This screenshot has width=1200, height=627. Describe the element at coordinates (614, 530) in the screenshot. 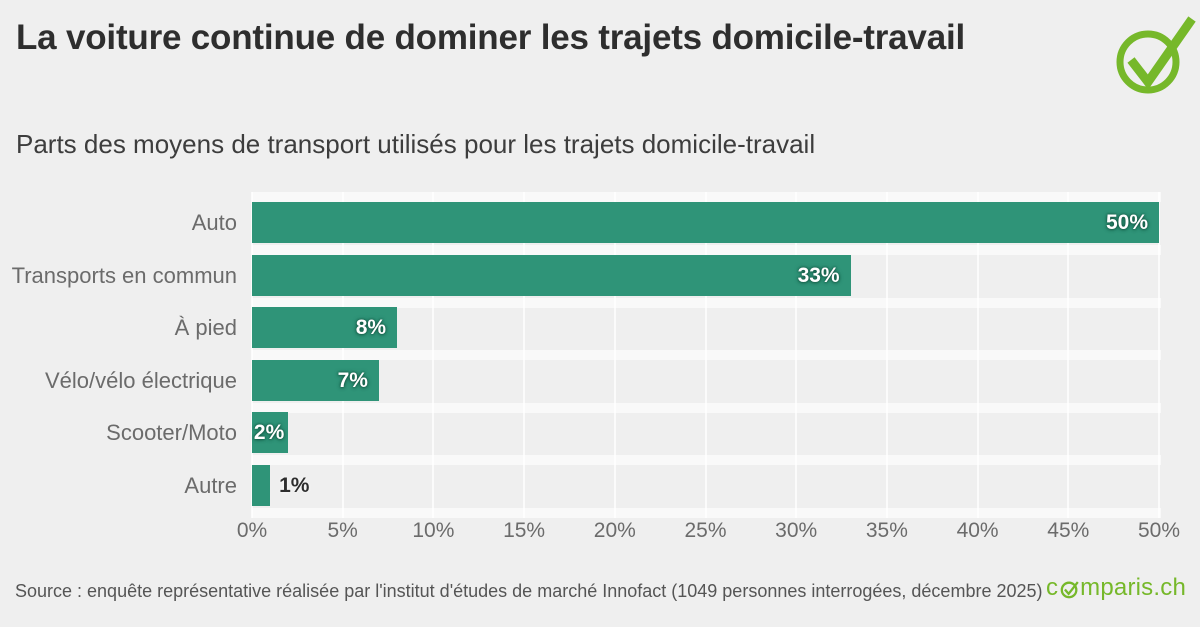

I see `x-axis-tick: 20%` at that location.